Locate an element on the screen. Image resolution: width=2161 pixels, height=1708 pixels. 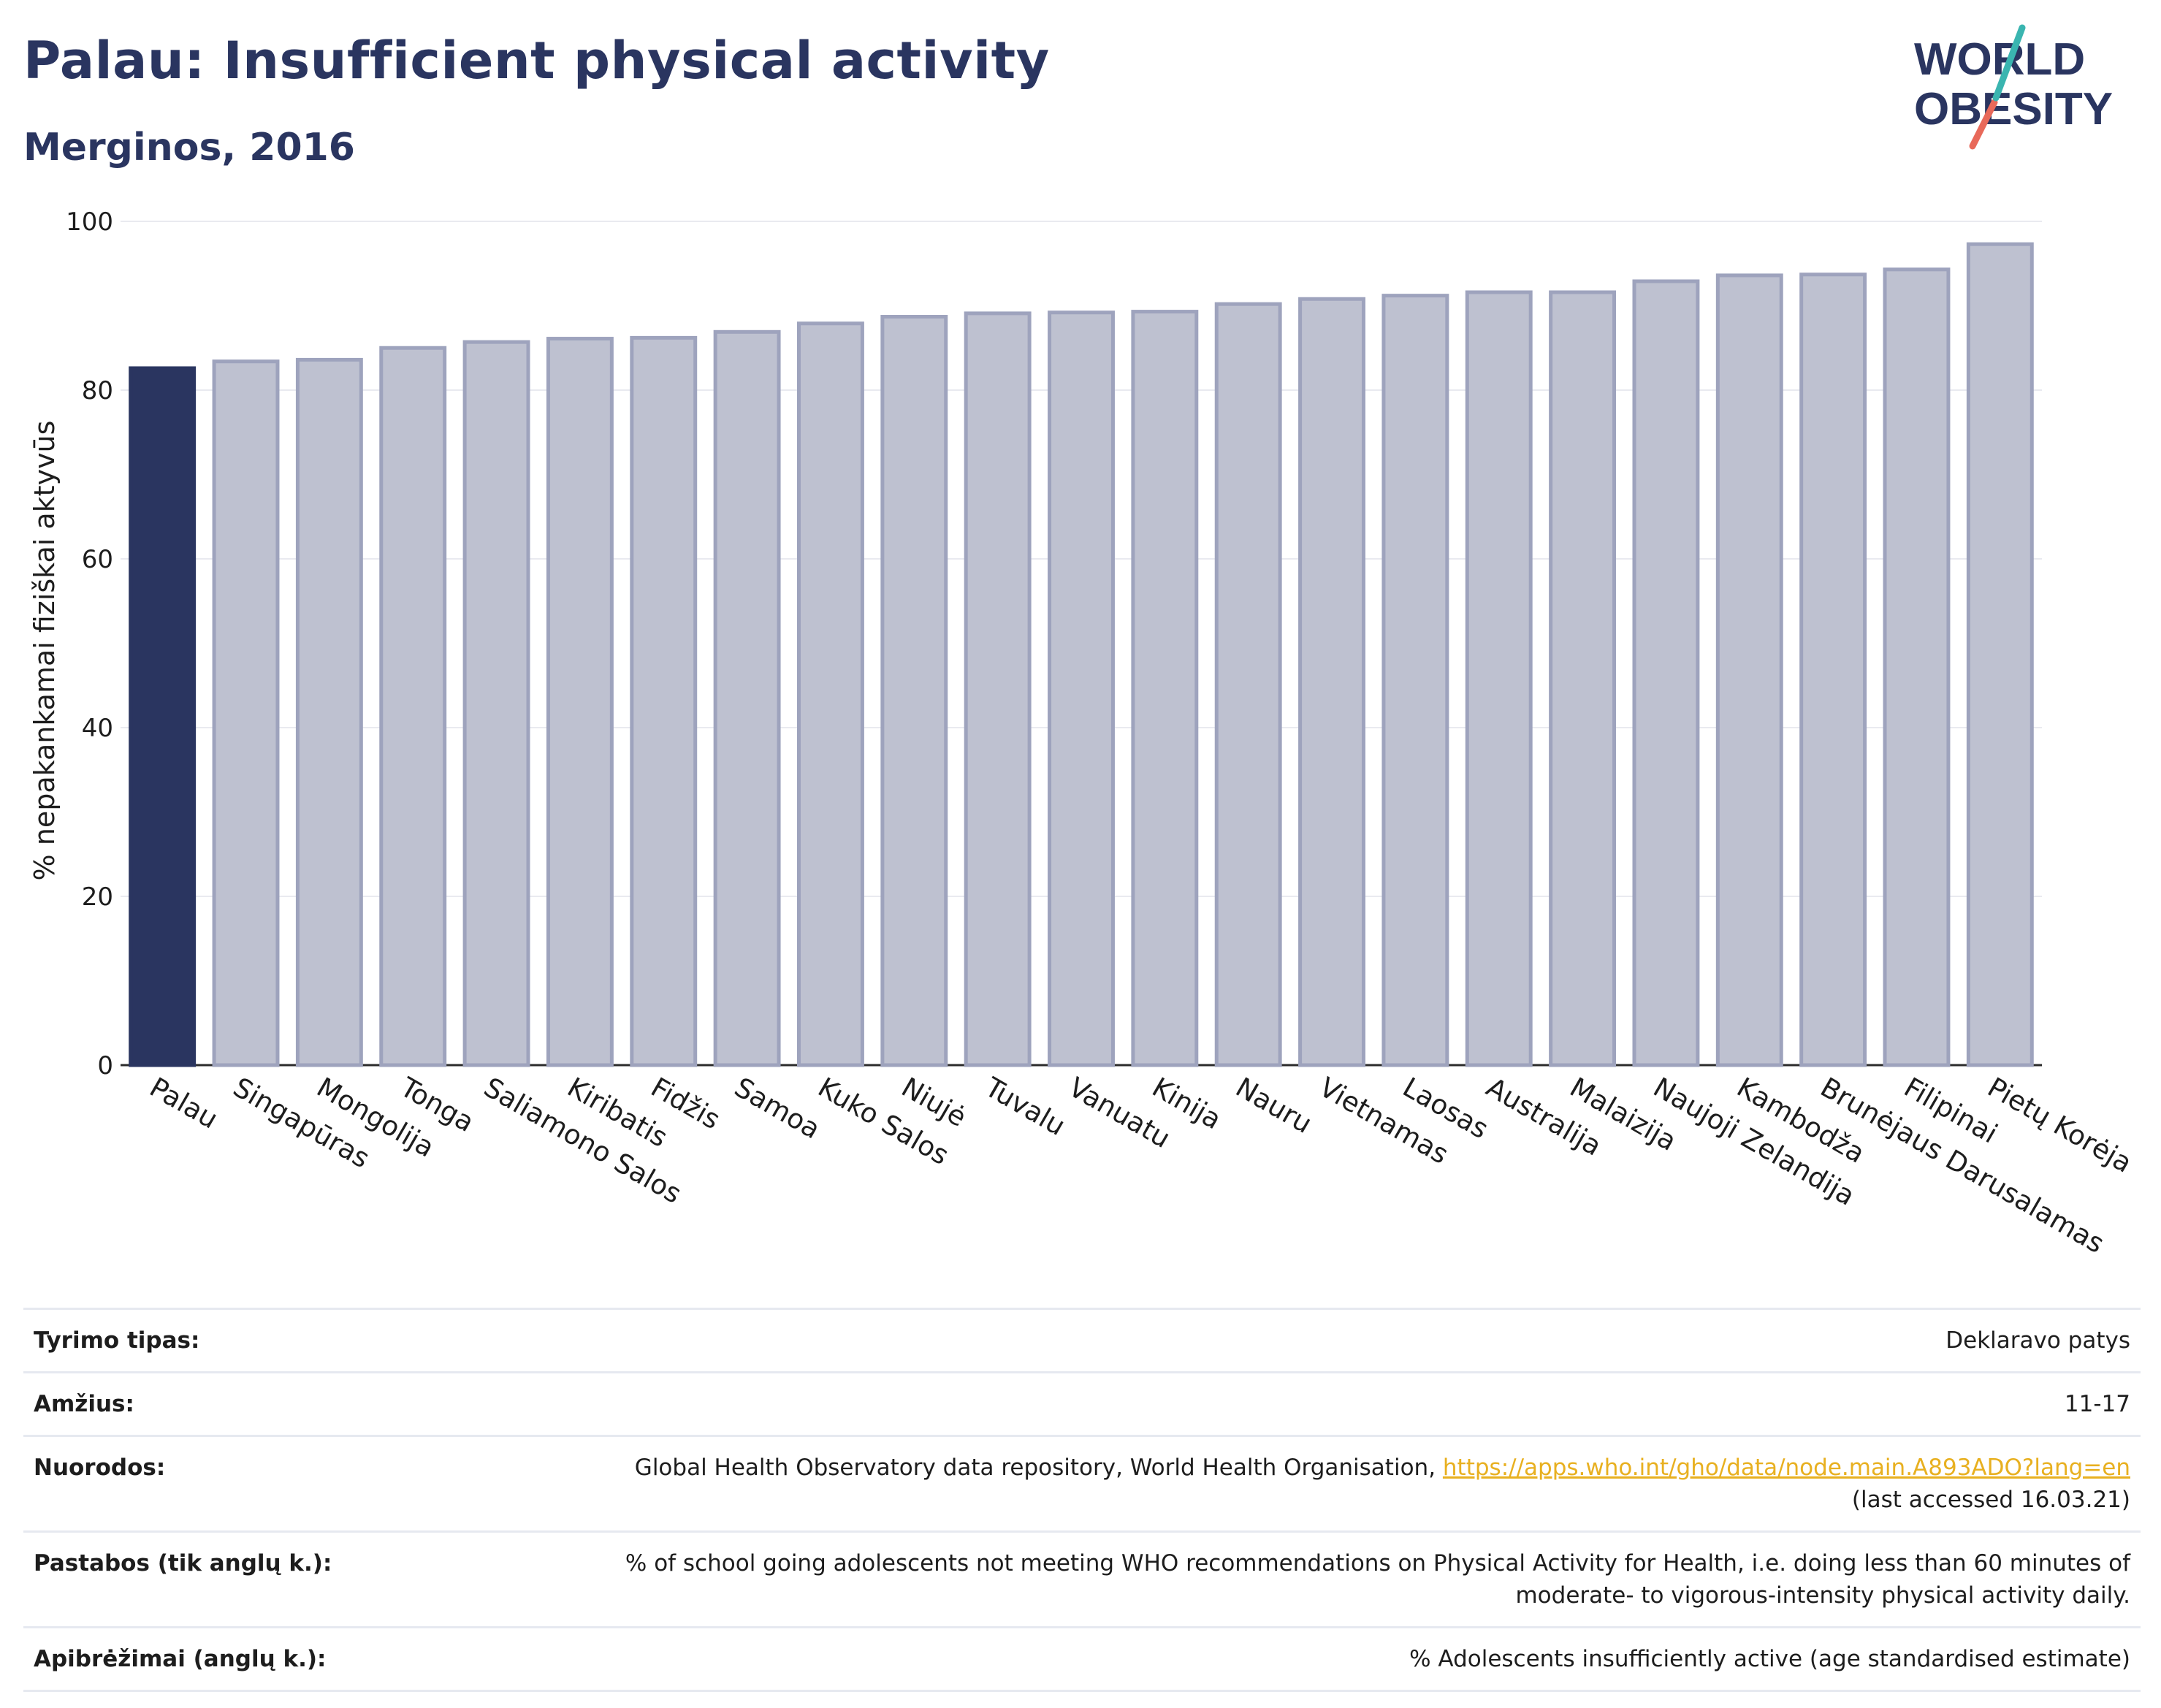
logo-line1: WORLD is located at coordinates (2000, 59).